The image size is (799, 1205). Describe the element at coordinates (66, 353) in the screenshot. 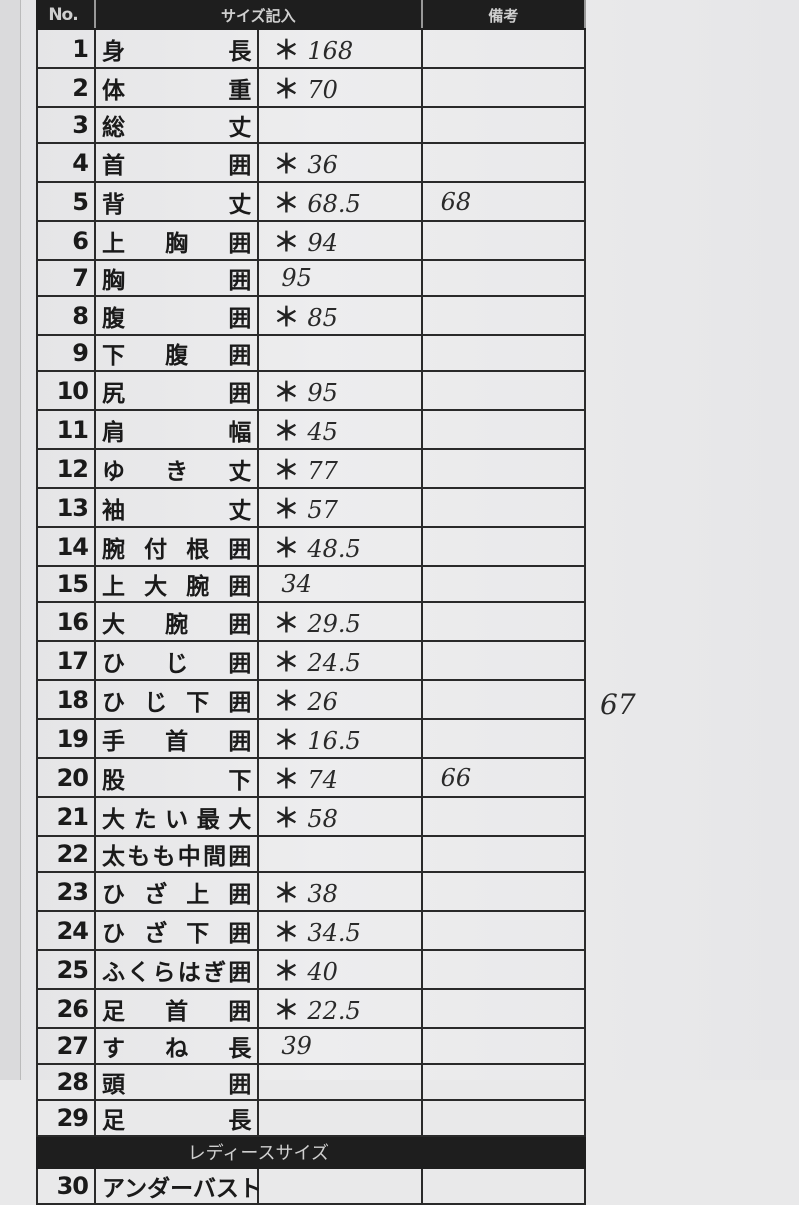

I see `row-number: 9` at that location.